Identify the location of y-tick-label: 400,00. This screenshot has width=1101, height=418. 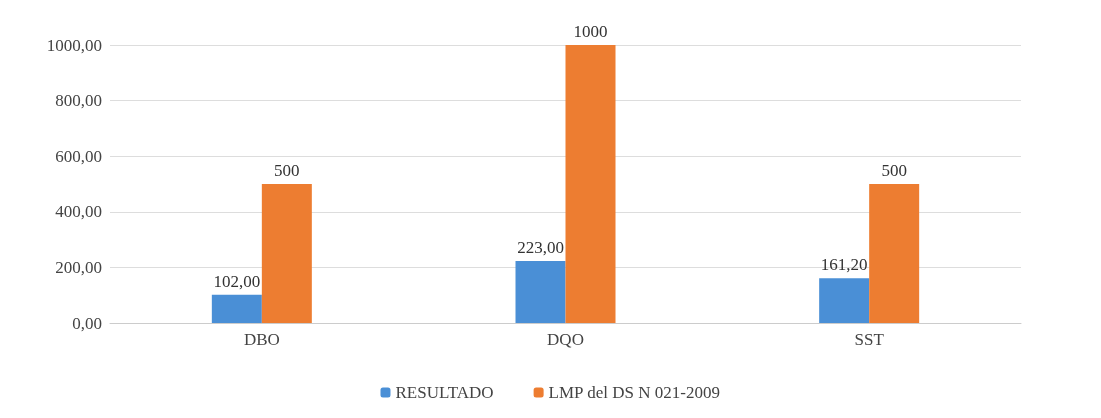
(78, 212).